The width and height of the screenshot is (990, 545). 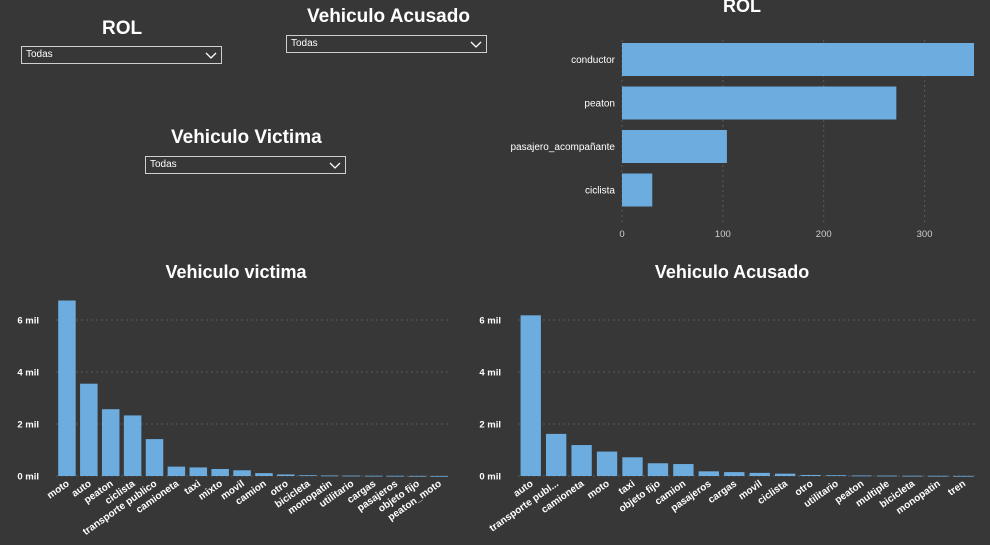 What do you see at coordinates (163, 164) in the screenshot?
I see `vehiculo-victima-slicer-value: Todas` at bounding box center [163, 164].